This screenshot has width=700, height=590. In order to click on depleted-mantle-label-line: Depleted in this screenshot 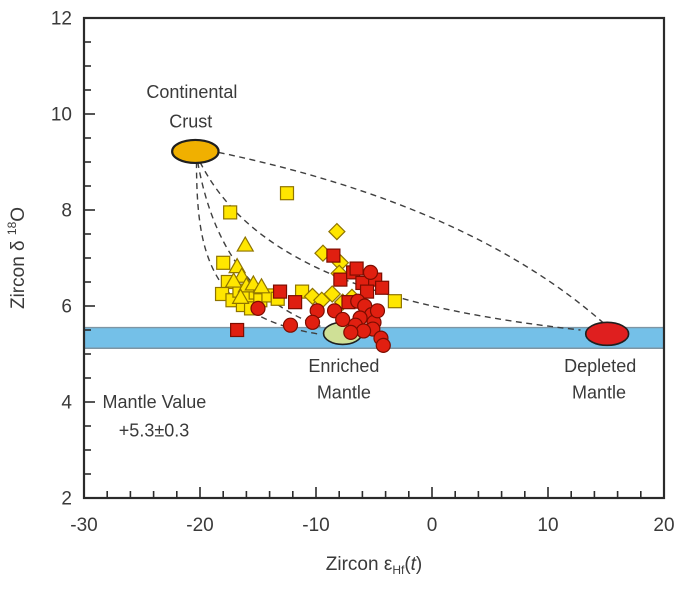, I will do `click(600, 366)`.